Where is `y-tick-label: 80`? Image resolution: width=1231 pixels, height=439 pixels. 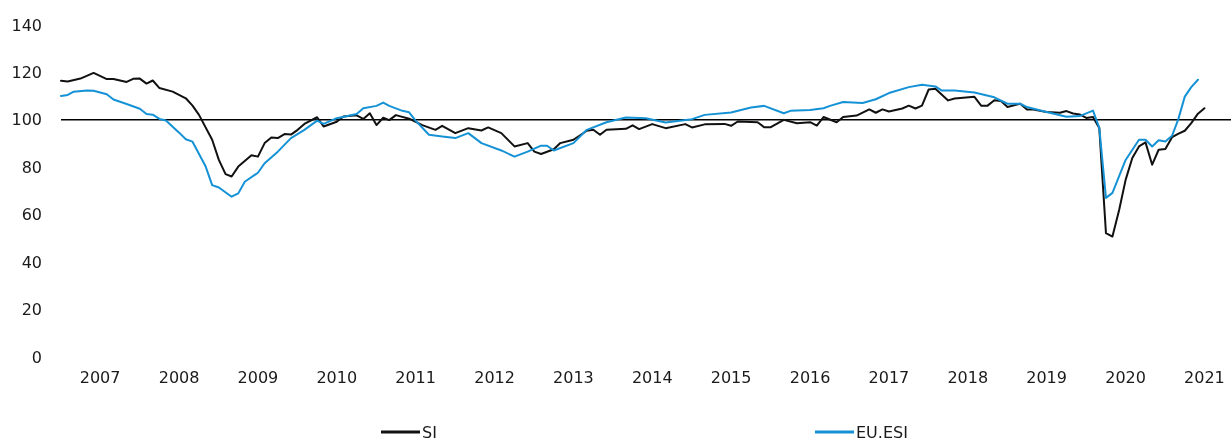 y-tick-label: 80 is located at coordinates (31, 167).